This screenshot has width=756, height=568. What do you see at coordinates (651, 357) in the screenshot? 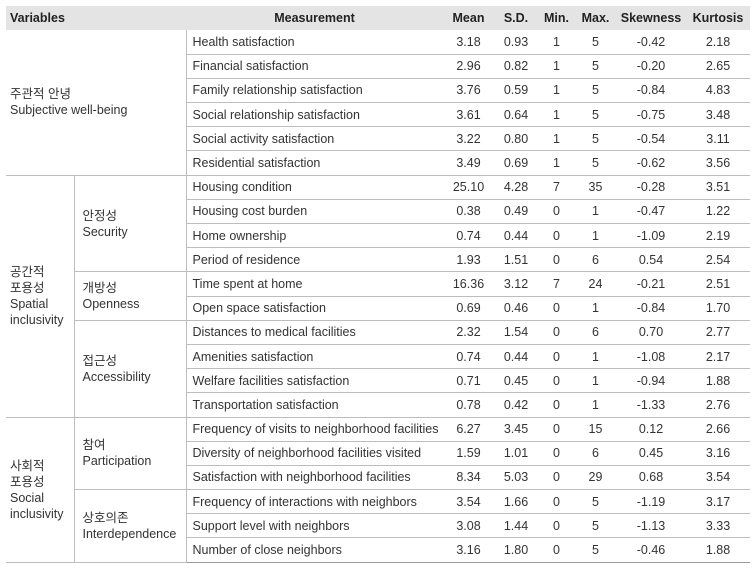
I see `skewness-cell: -1.08` at bounding box center [651, 357].